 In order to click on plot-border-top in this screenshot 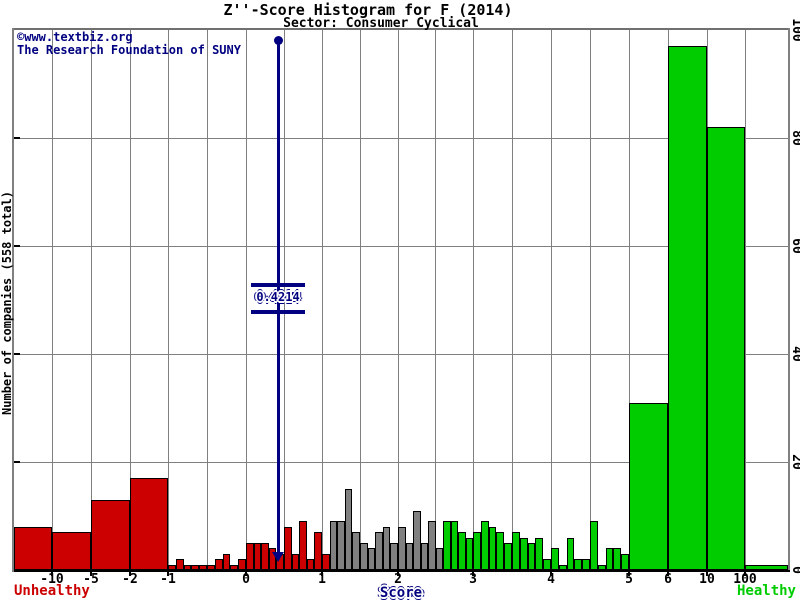, I will do `click(401, 29)`.